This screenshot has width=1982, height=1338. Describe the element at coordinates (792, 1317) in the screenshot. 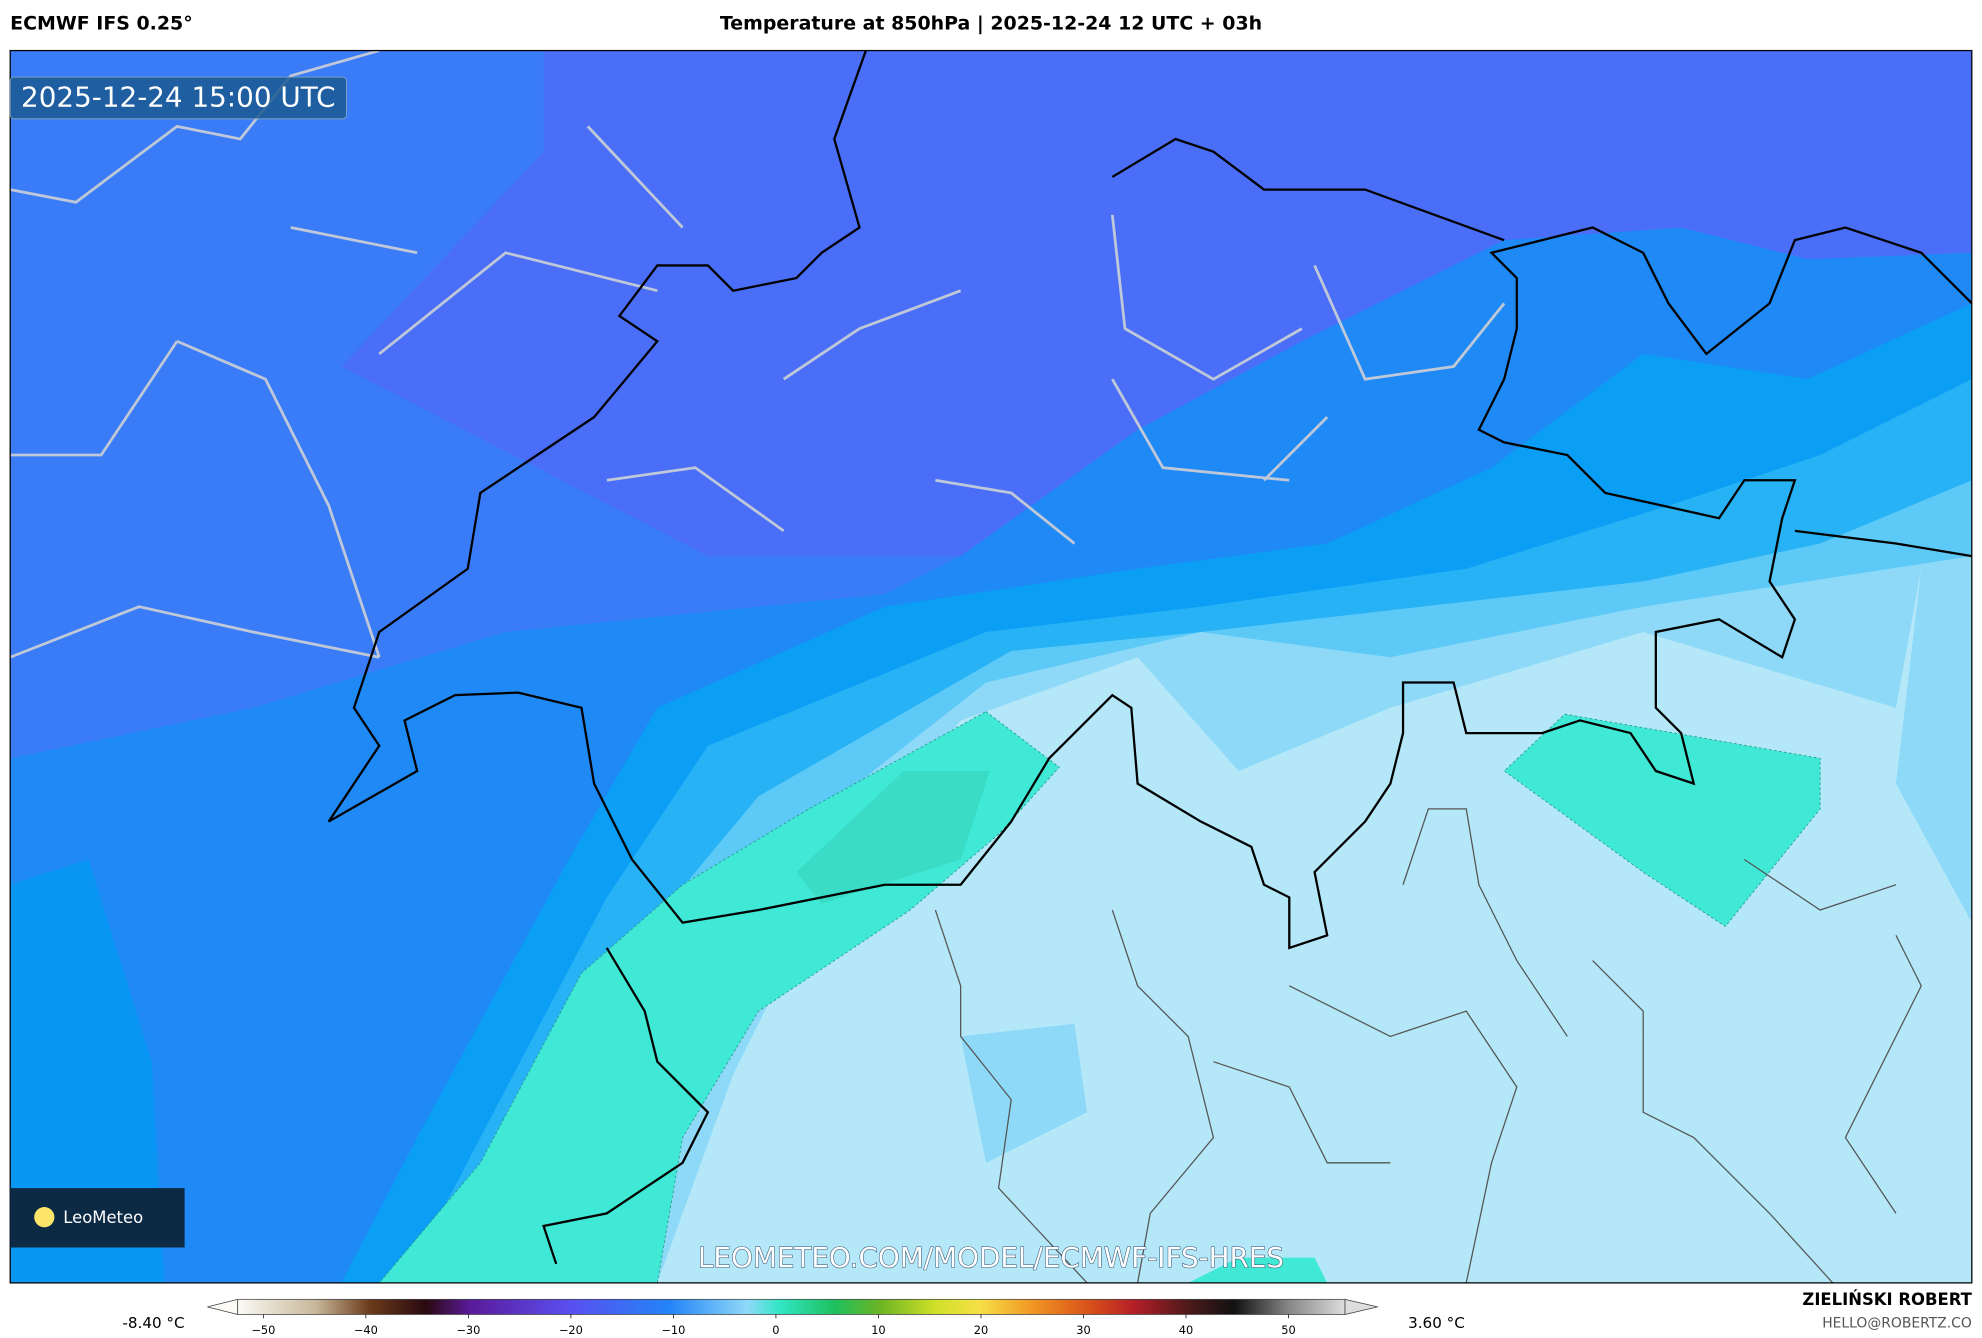

I see `colorbar: −50 −40 −30 −20 −10 0 10 20 30 40 50` at that location.